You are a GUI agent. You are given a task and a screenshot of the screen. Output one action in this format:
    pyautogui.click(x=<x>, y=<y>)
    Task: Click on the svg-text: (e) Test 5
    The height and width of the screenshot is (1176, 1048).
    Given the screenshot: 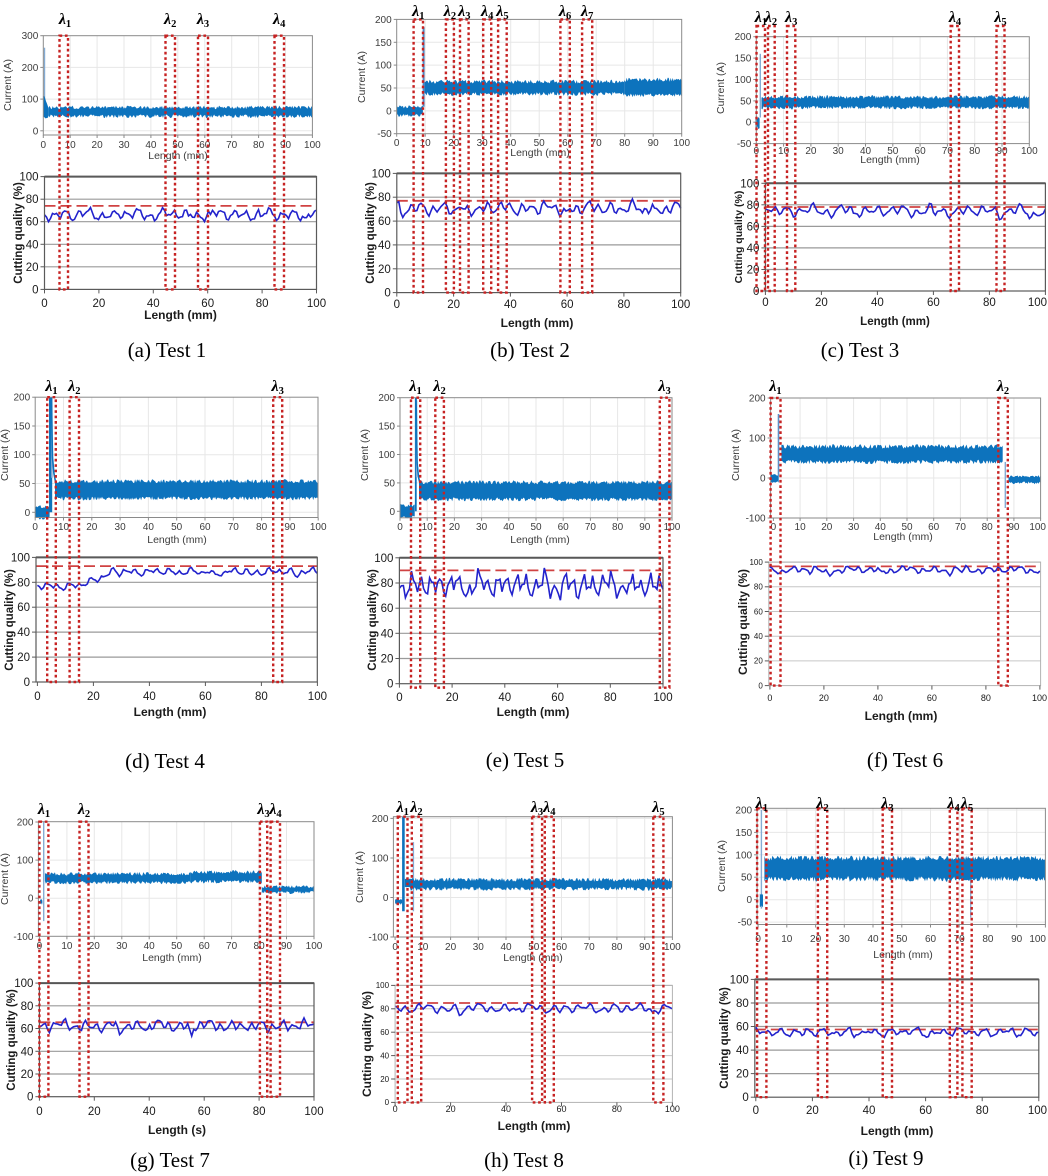 What is the action you would take?
    pyautogui.click(x=525, y=760)
    